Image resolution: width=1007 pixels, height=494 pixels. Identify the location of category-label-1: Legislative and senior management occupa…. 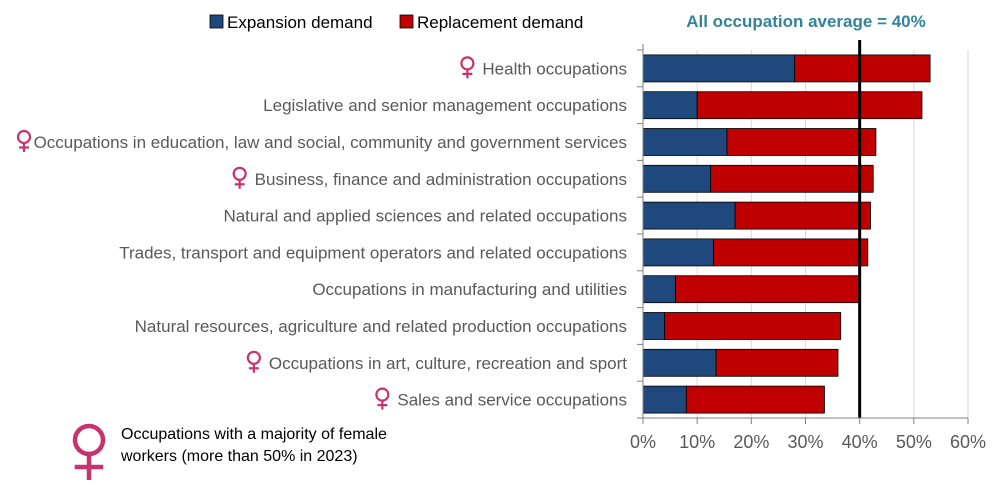
(445, 105).